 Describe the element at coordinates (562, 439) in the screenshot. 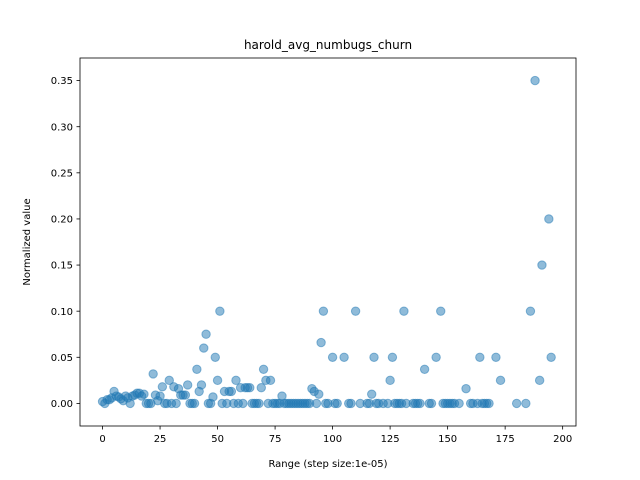

I see `x-tick-label: 200` at that location.